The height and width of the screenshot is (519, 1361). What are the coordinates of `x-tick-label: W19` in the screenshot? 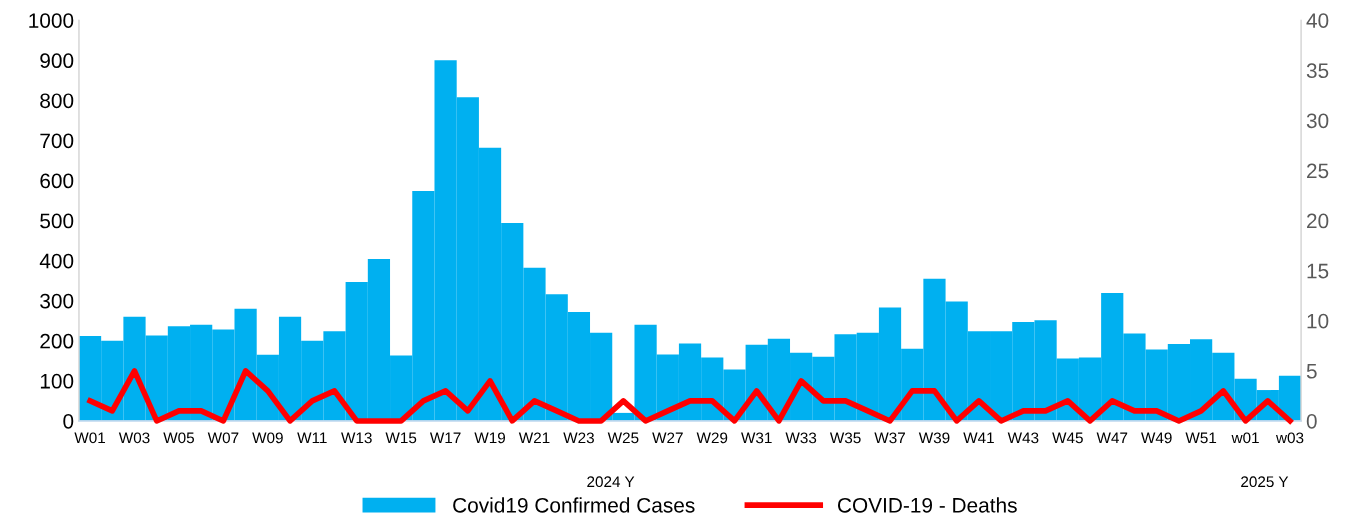 It's located at (490, 438).